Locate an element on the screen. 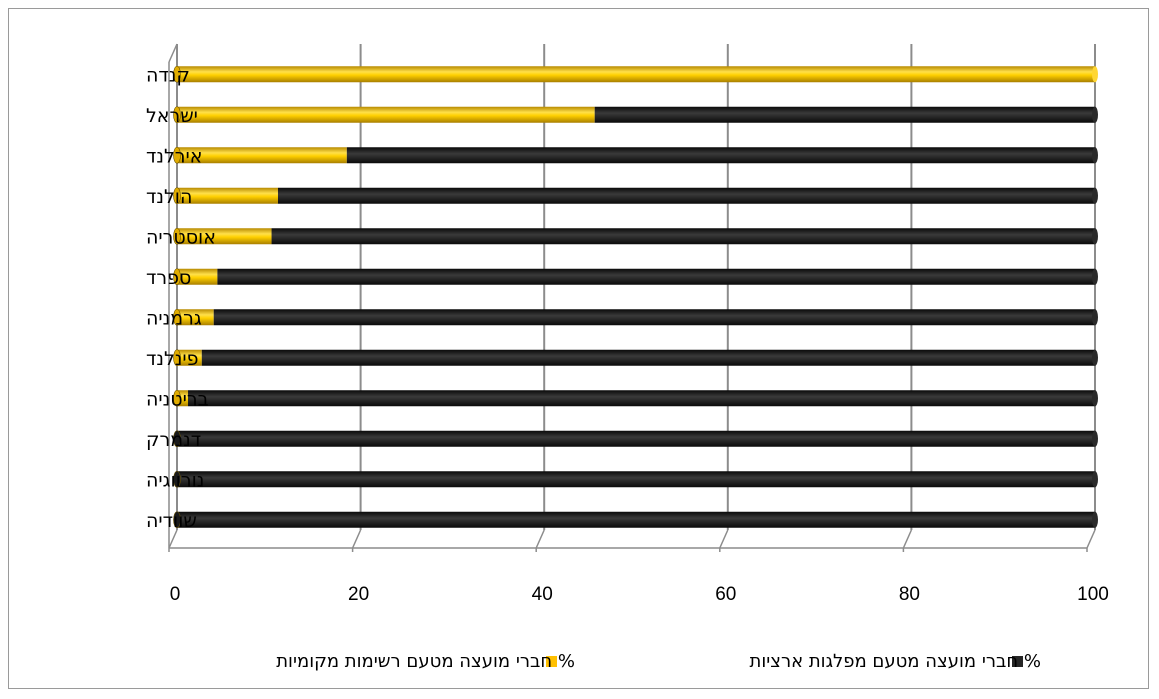  category-label: אירלנד is located at coordinates (174, 156).